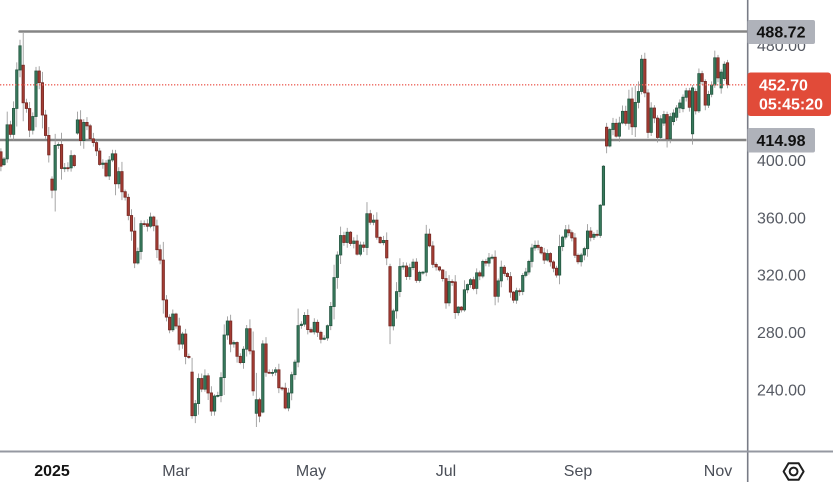 This screenshot has width=833, height=482. I want to click on svg-text: Sep, so click(578, 471).